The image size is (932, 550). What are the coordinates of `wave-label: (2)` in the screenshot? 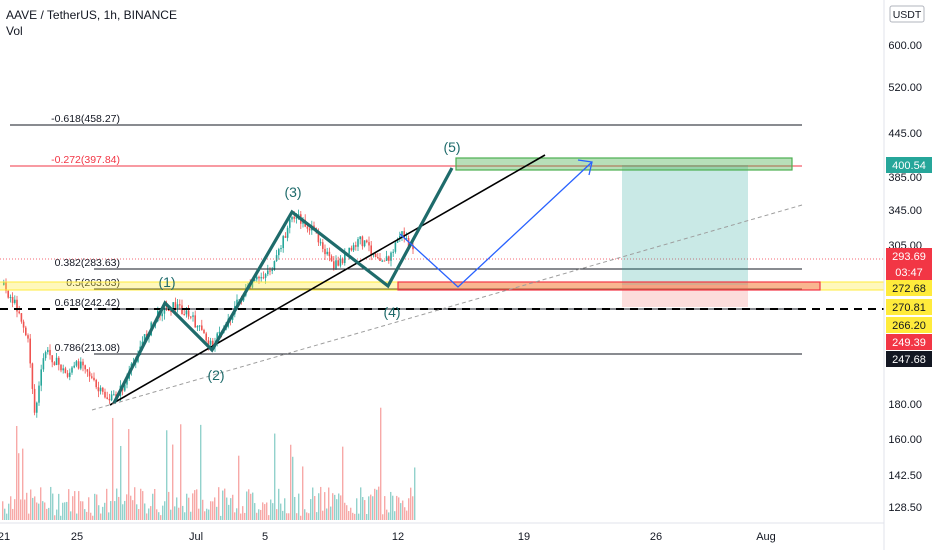 It's located at (215, 375).